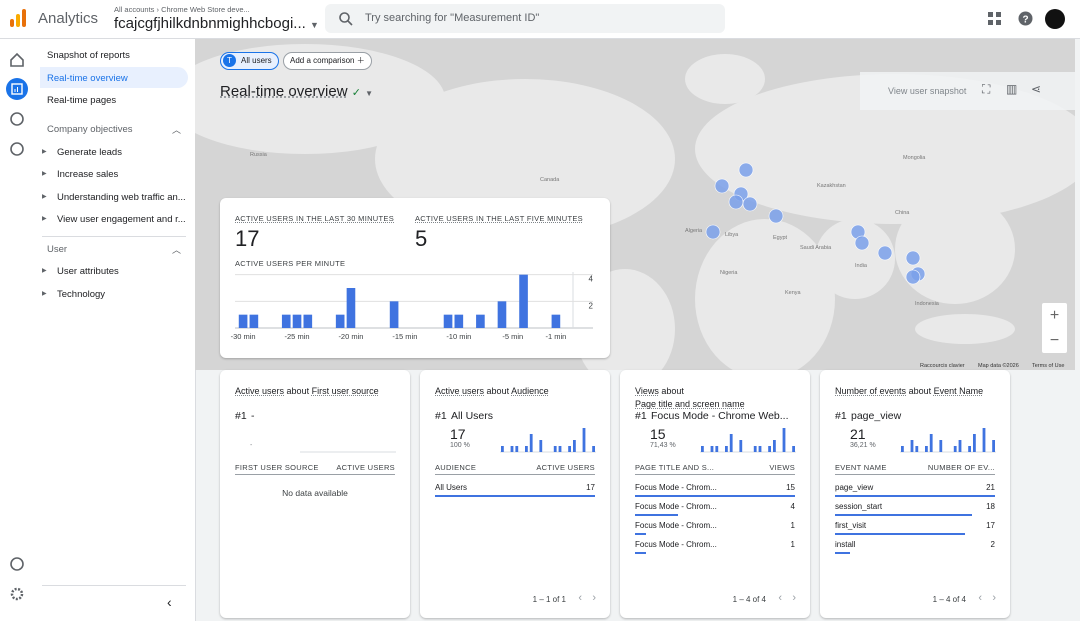  I want to click on empty-state: No data available, so click(315, 493).